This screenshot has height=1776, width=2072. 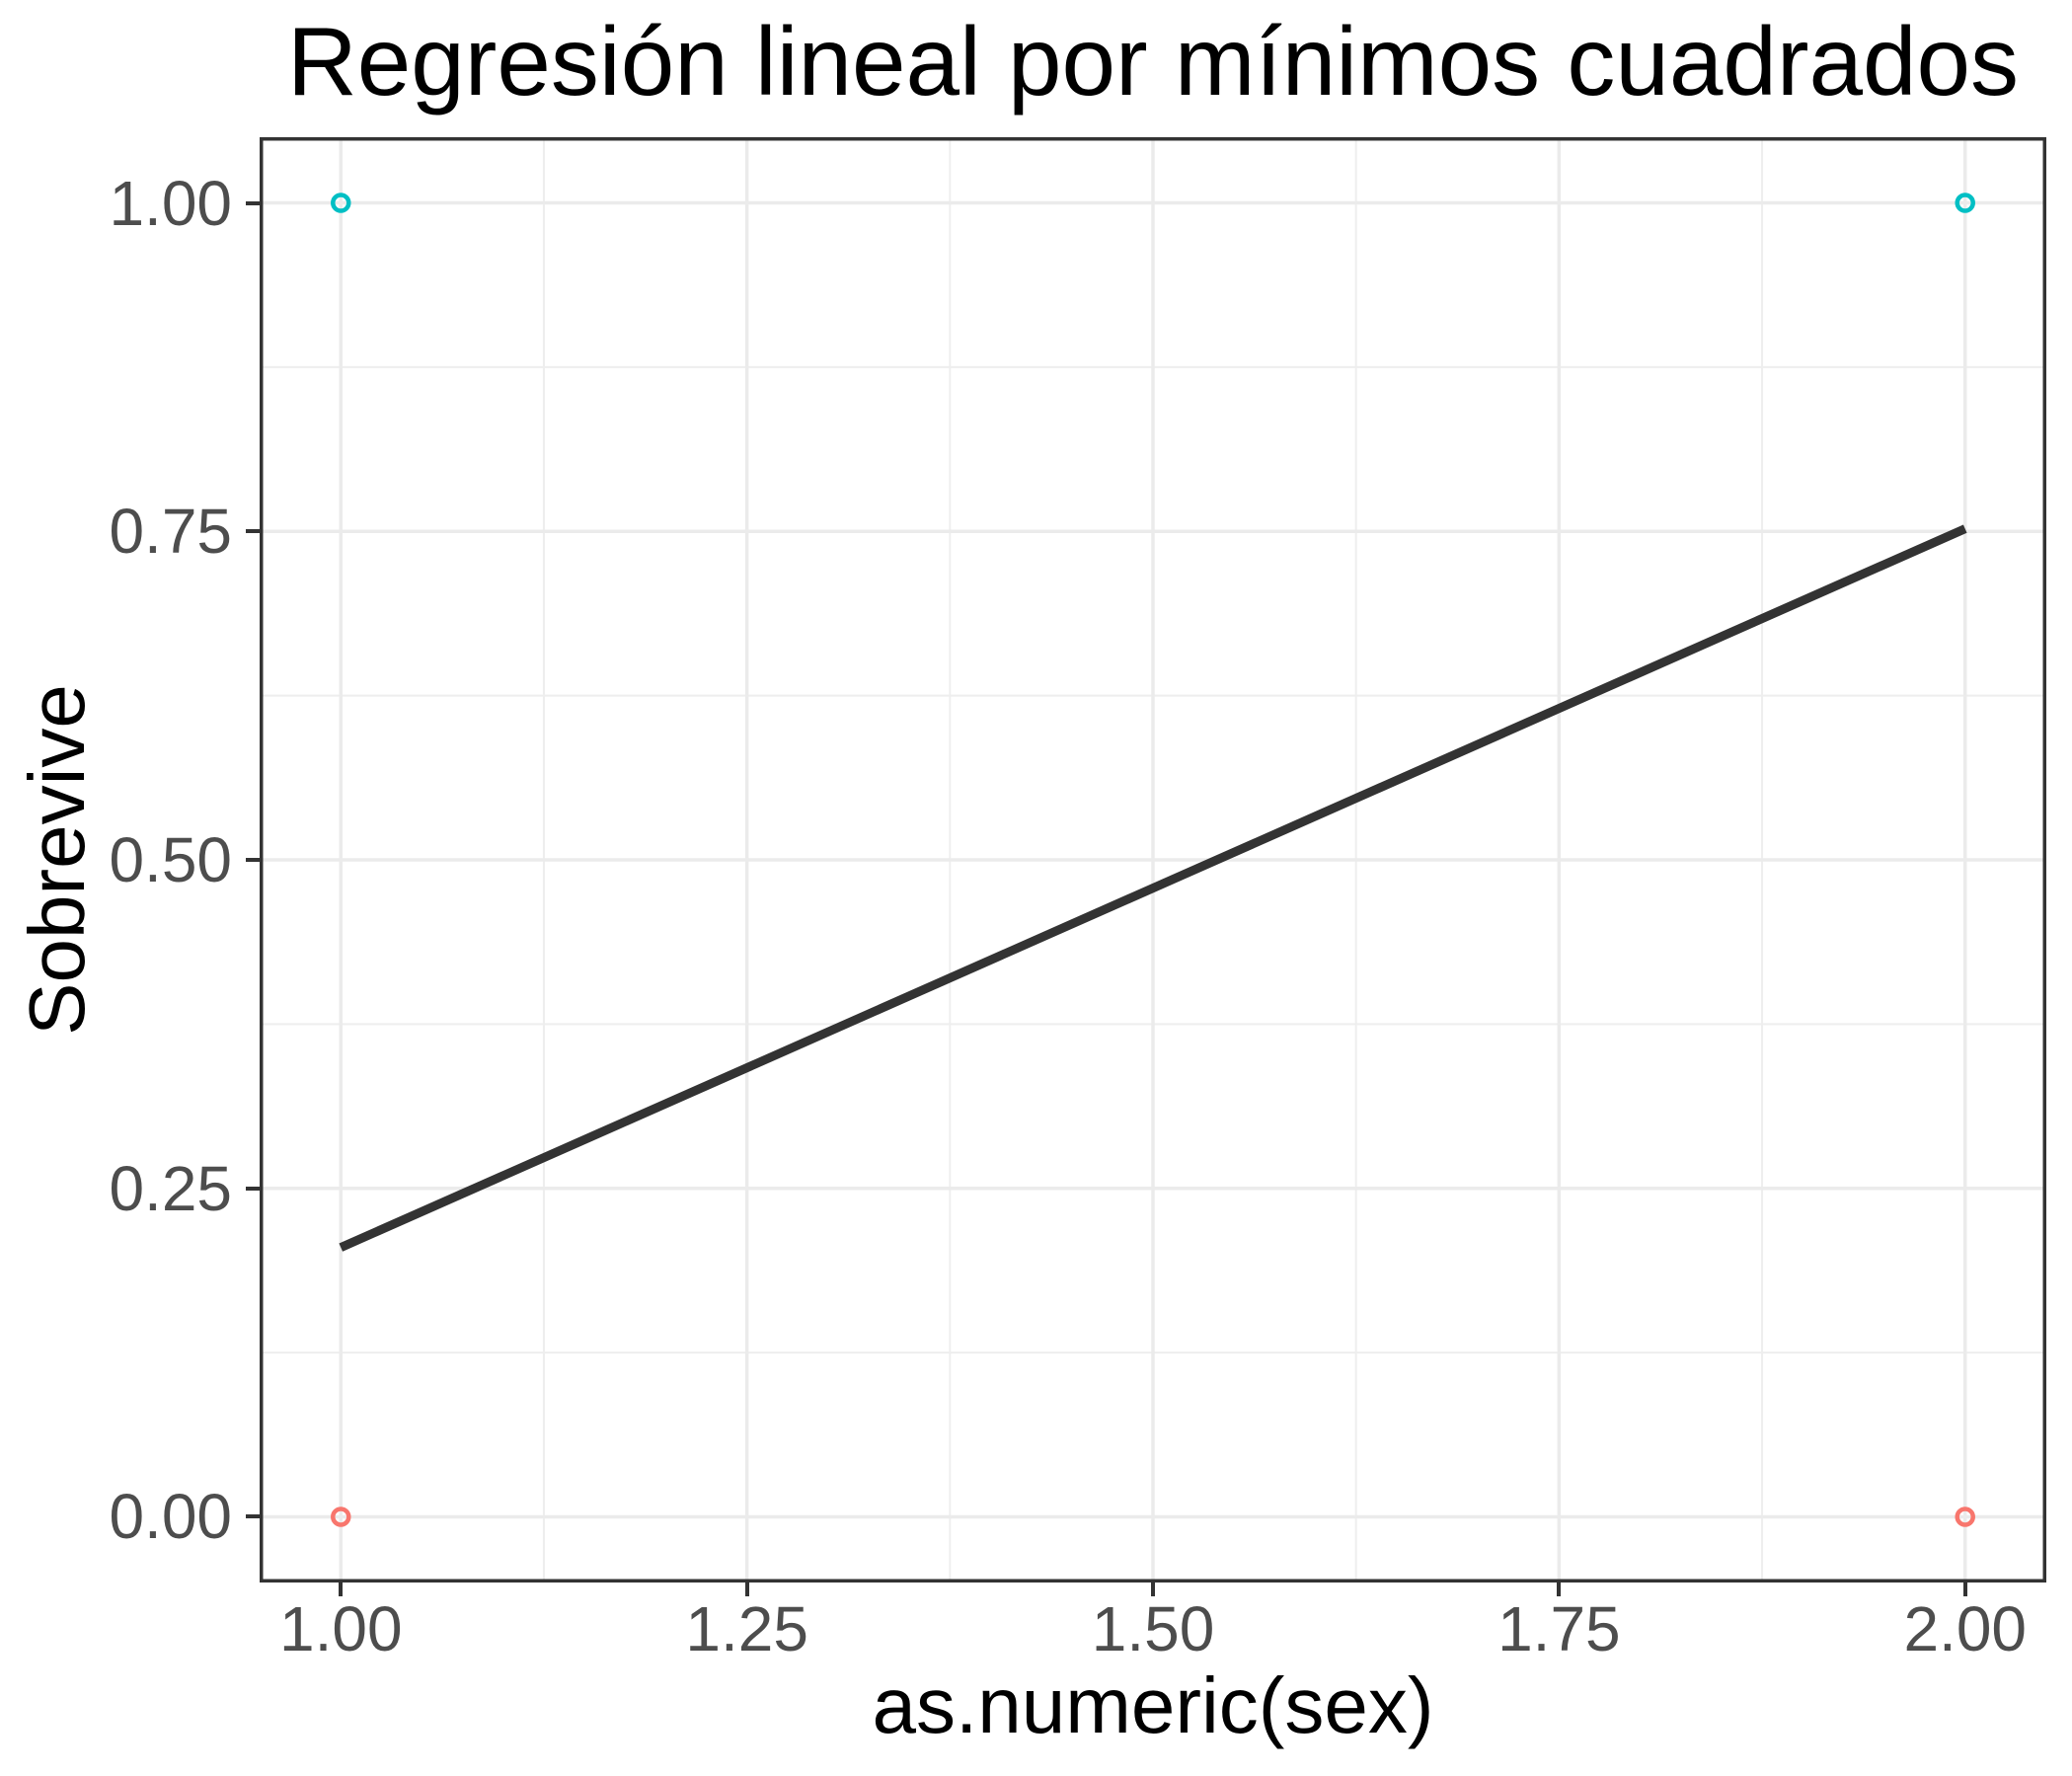 I want to click on x-tick-label: 2.00, so click(x=1965, y=1629).